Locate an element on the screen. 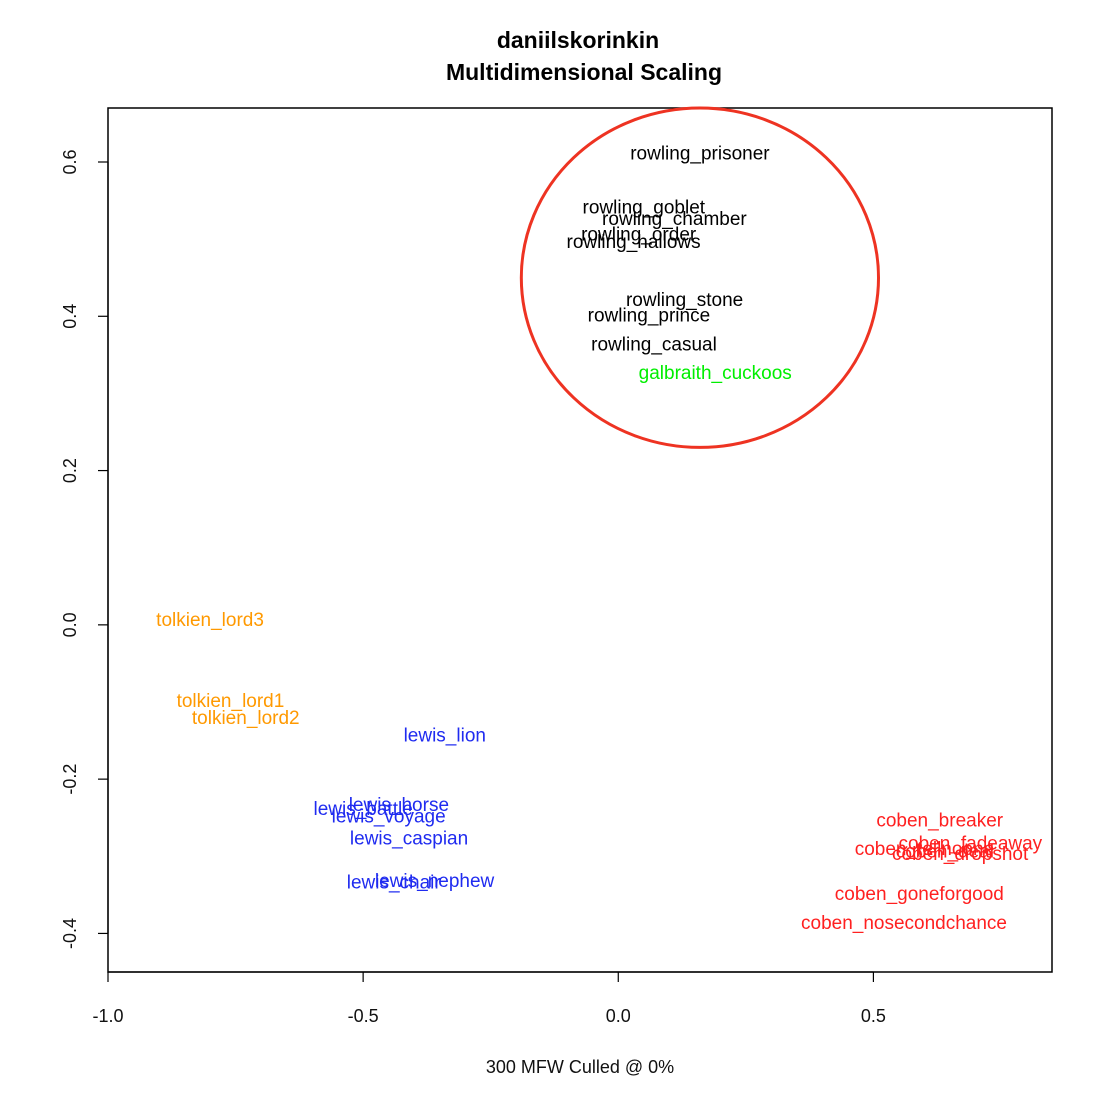  point-label-lewis-horse: lewis_horse is located at coordinates (399, 805).